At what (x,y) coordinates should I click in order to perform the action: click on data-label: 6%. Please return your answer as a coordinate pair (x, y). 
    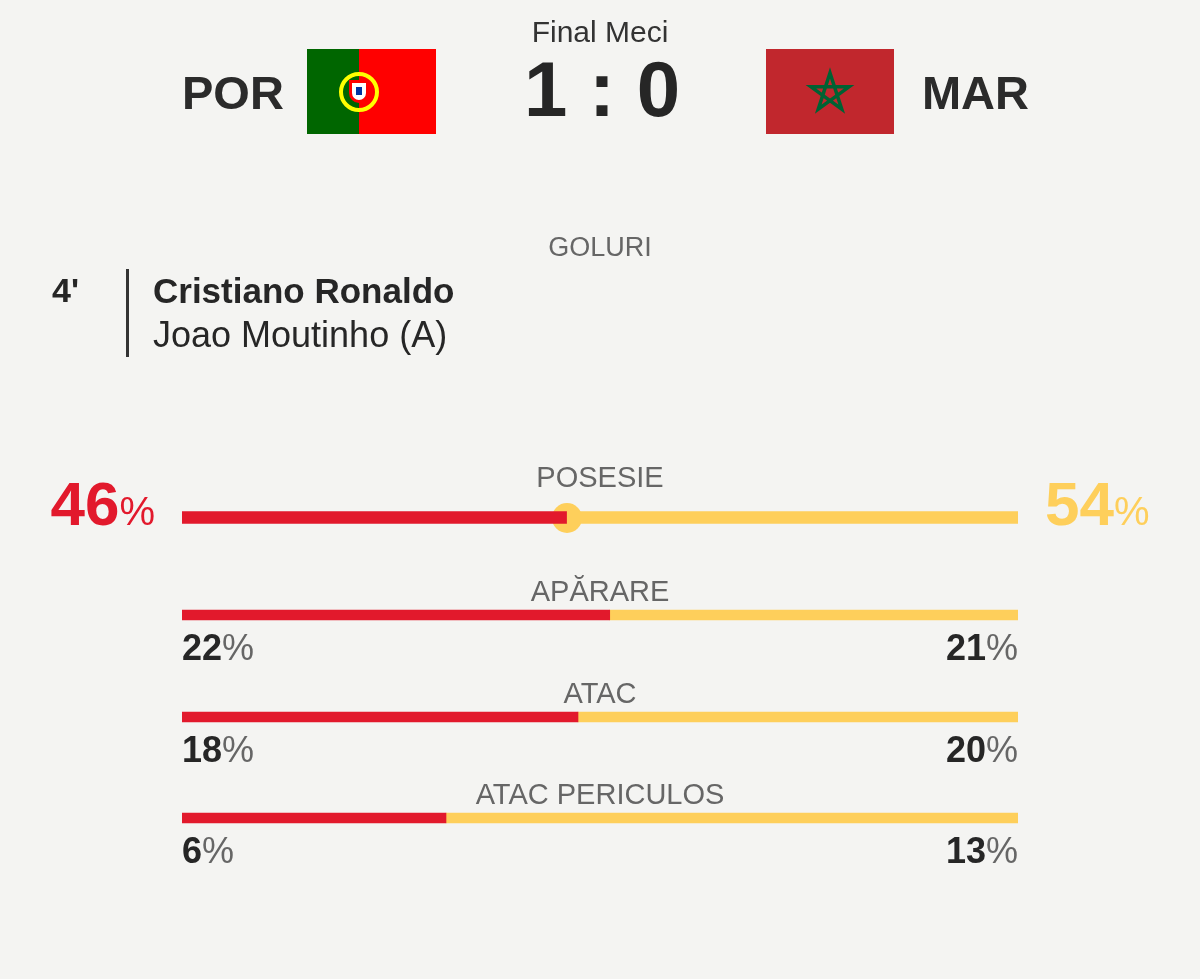
    Looking at the image, I should click on (208, 849).